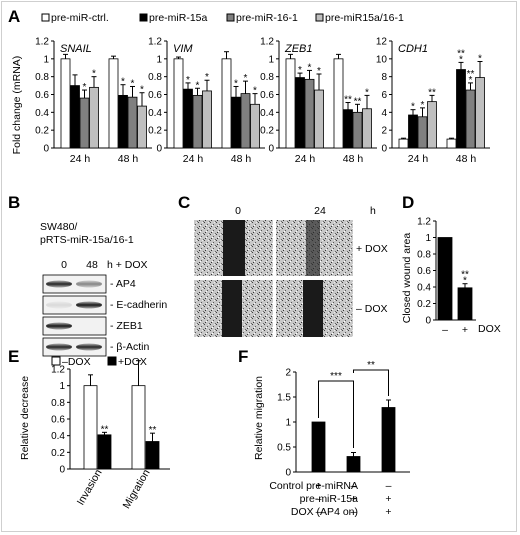 Image resolution: width=520 pixels, height=535 pixels. Describe the element at coordinates (58, 420) in the screenshot. I see `panel-e-ytick-label-3: 0.6` at that location.